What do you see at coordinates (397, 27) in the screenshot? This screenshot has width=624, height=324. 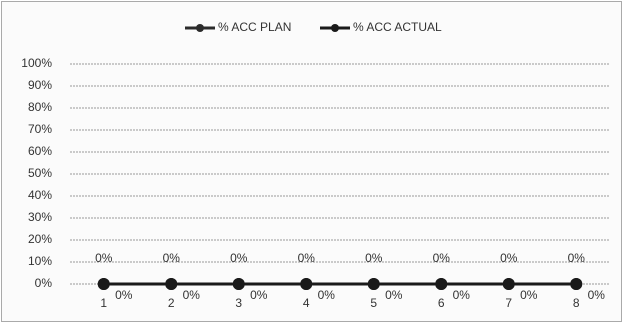 I see `legend-label: % ACC ACTUAL` at bounding box center [397, 27].